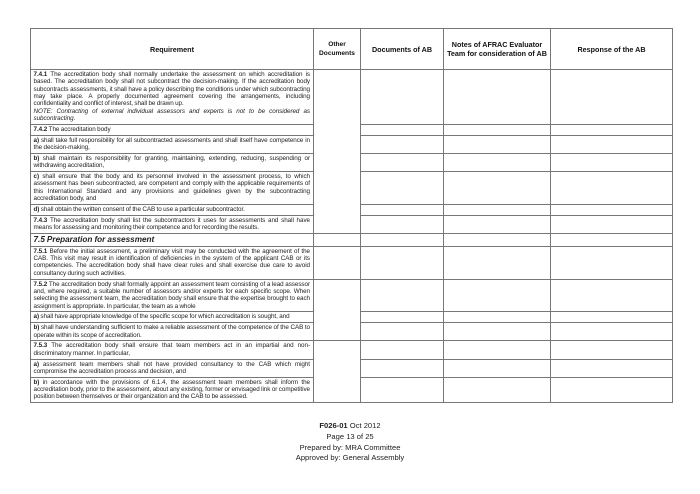 The image size is (700, 494). What do you see at coordinates (100, 240) in the screenshot?
I see `clause-text: Preparation for assessment` at bounding box center [100, 240].